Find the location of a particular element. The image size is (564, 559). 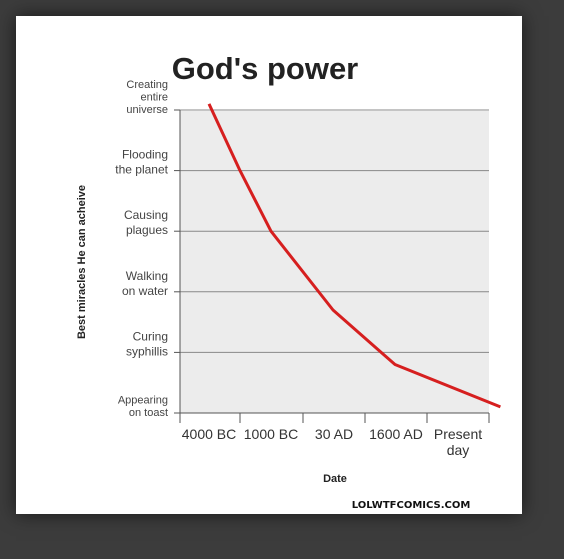

y-axis-title: Best miracles He can acheive is located at coordinates (82, 262).